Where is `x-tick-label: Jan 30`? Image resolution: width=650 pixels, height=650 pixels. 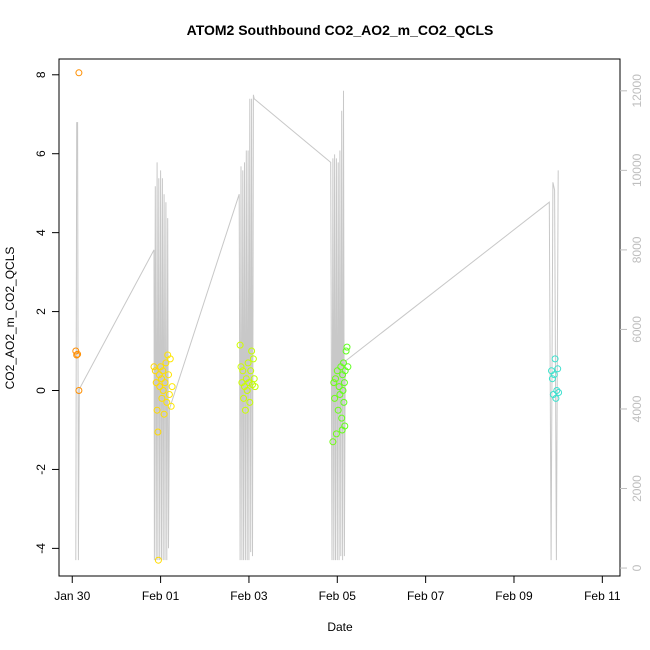
x-tick-label: Jan 30 is located at coordinates (72, 596).